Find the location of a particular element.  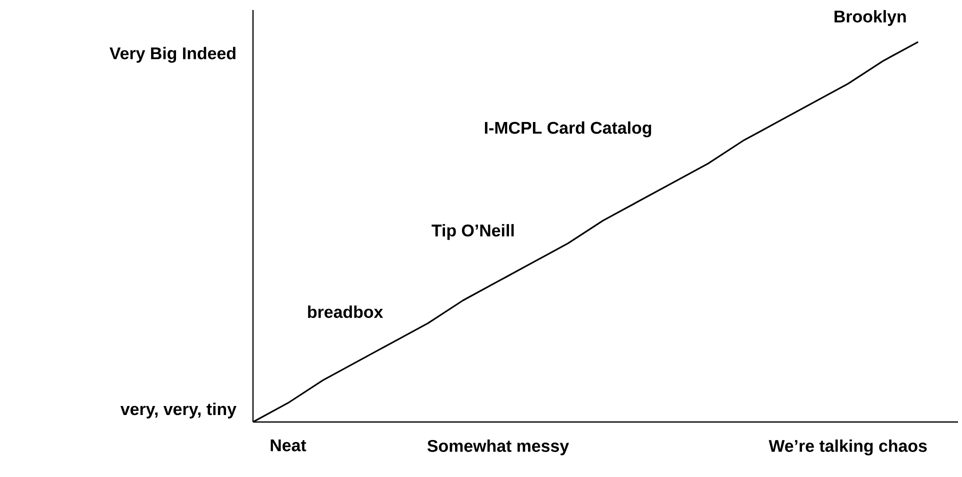

x-tick-label: We’re talking chaos is located at coordinates (847, 448).